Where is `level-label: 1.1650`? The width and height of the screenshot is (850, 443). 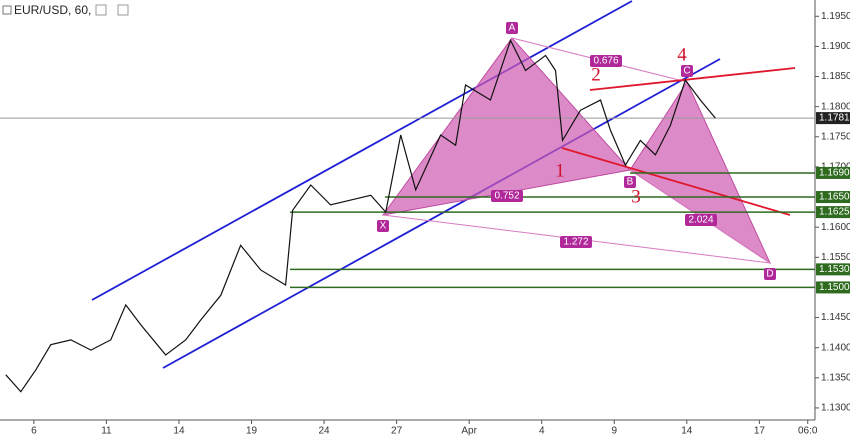 level-label: 1.1650 is located at coordinates (834, 197).